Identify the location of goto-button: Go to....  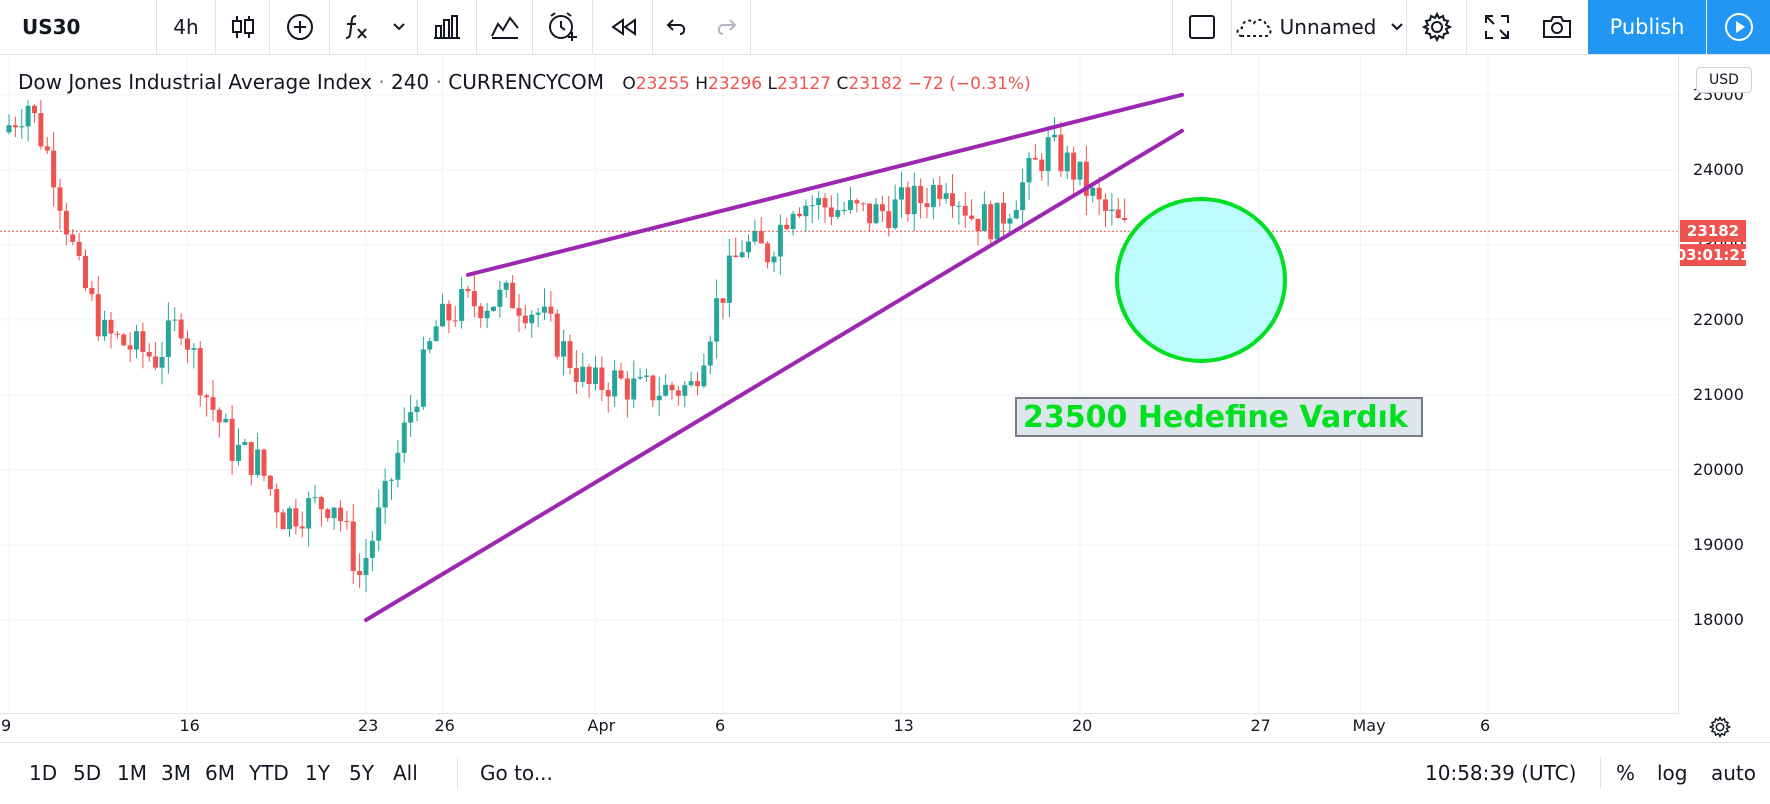
(516, 773).